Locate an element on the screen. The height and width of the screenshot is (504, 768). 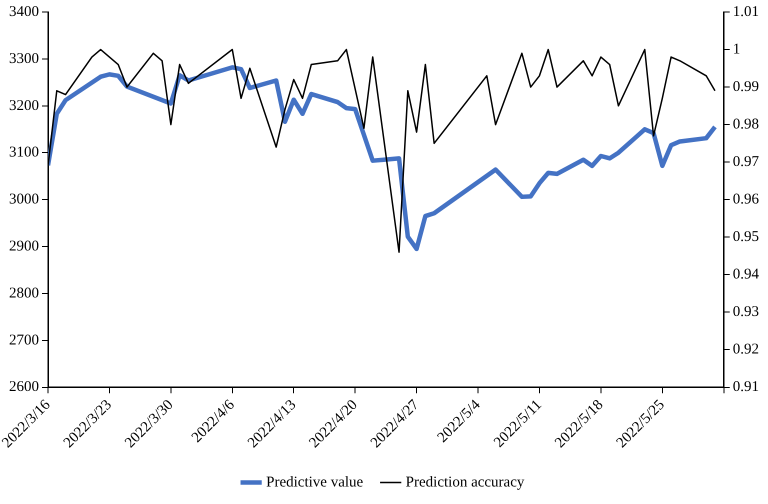
y2-tick-label: 0.96 is located at coordinates (746, 200).